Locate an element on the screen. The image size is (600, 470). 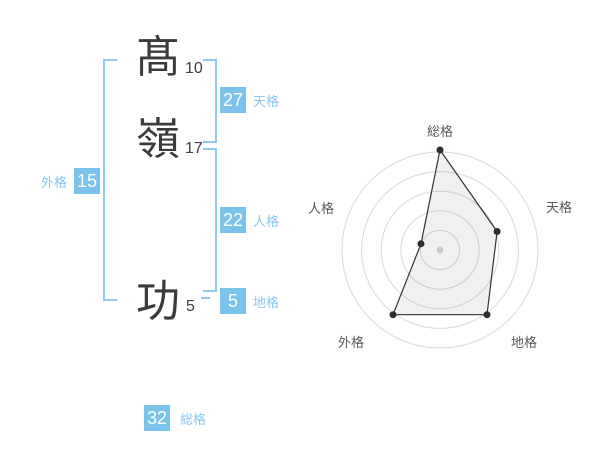
name-char-1: 髙 is located at coordinates (158, 57).